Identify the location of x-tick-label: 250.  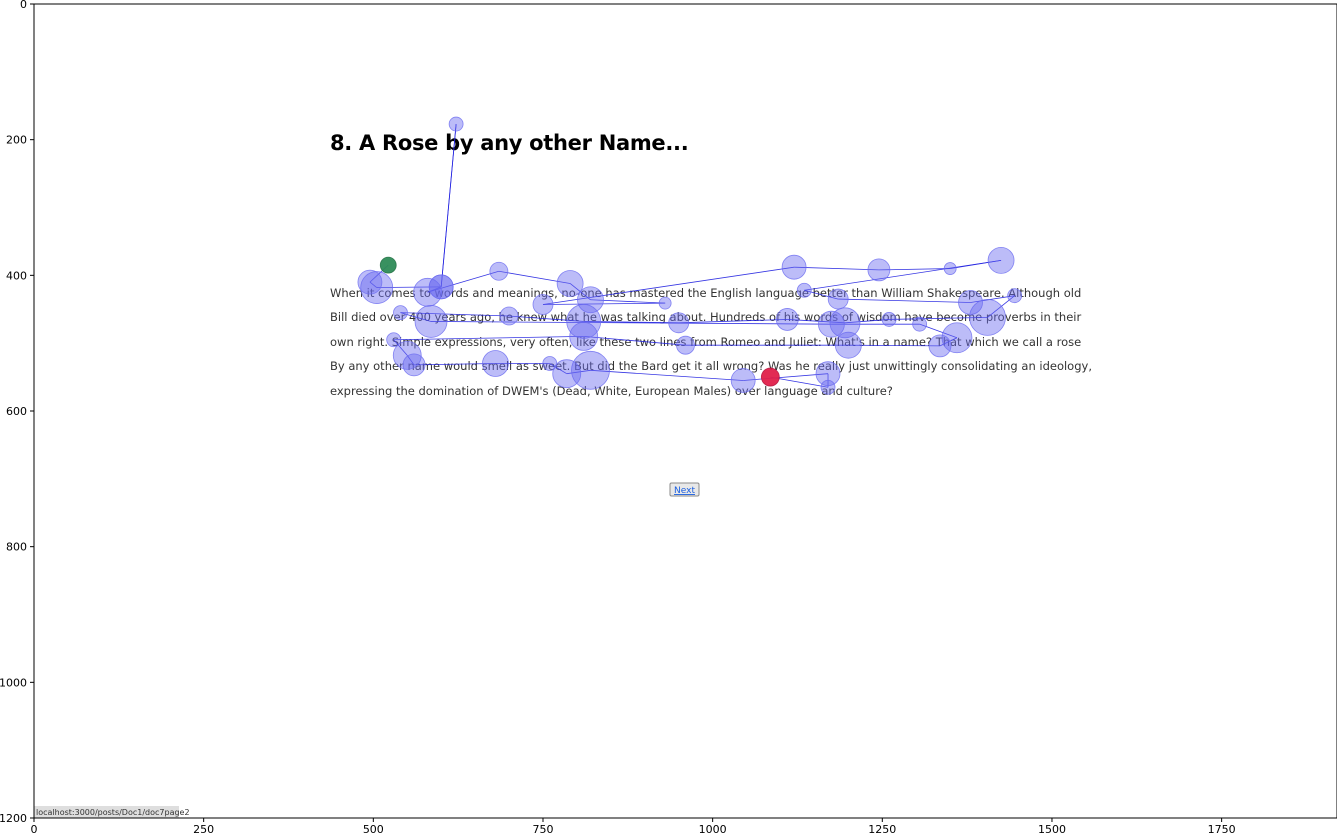
(203, 829).